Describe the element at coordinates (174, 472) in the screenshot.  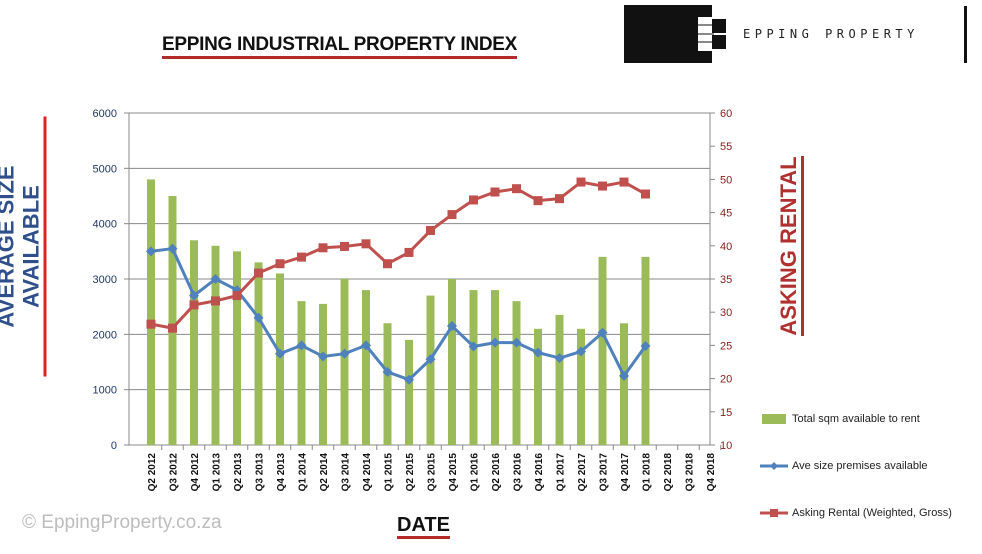
I see `x-tick-label: Q3 2012` at that location.